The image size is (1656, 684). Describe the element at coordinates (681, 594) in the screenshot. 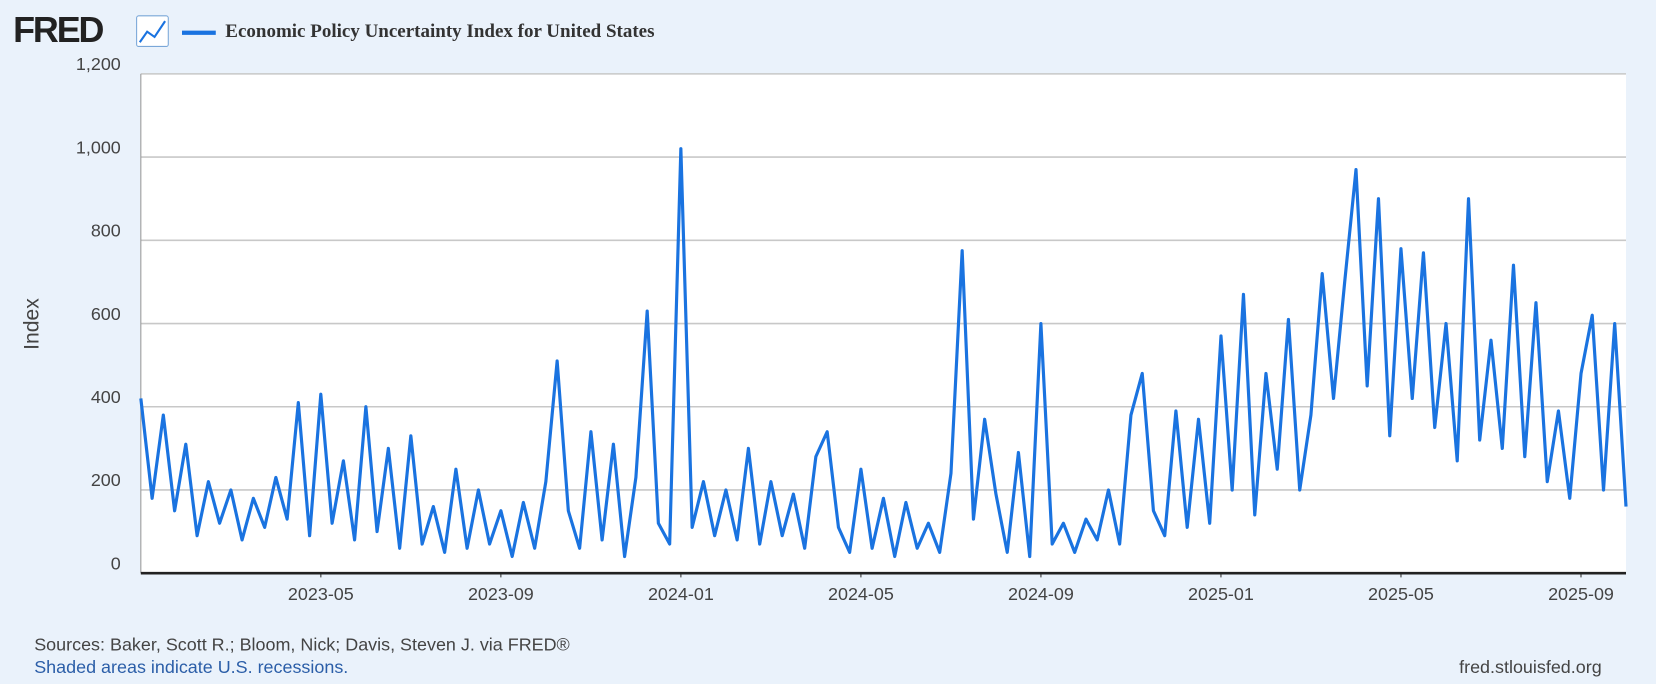

I see `x-tick-label: 2024-01` at that location.